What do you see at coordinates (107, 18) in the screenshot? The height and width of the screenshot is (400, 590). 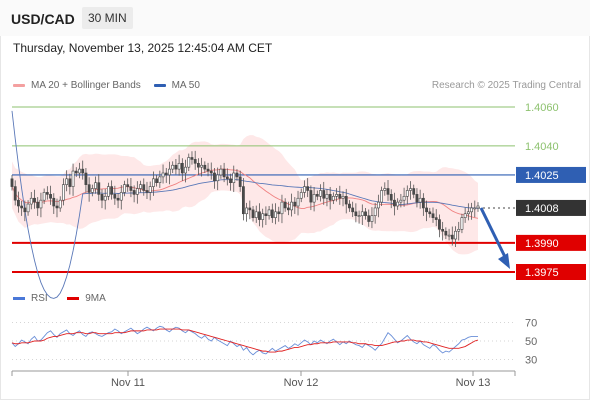 I see `interval-badge: 30 MIN` at bounding box center [107, 18].